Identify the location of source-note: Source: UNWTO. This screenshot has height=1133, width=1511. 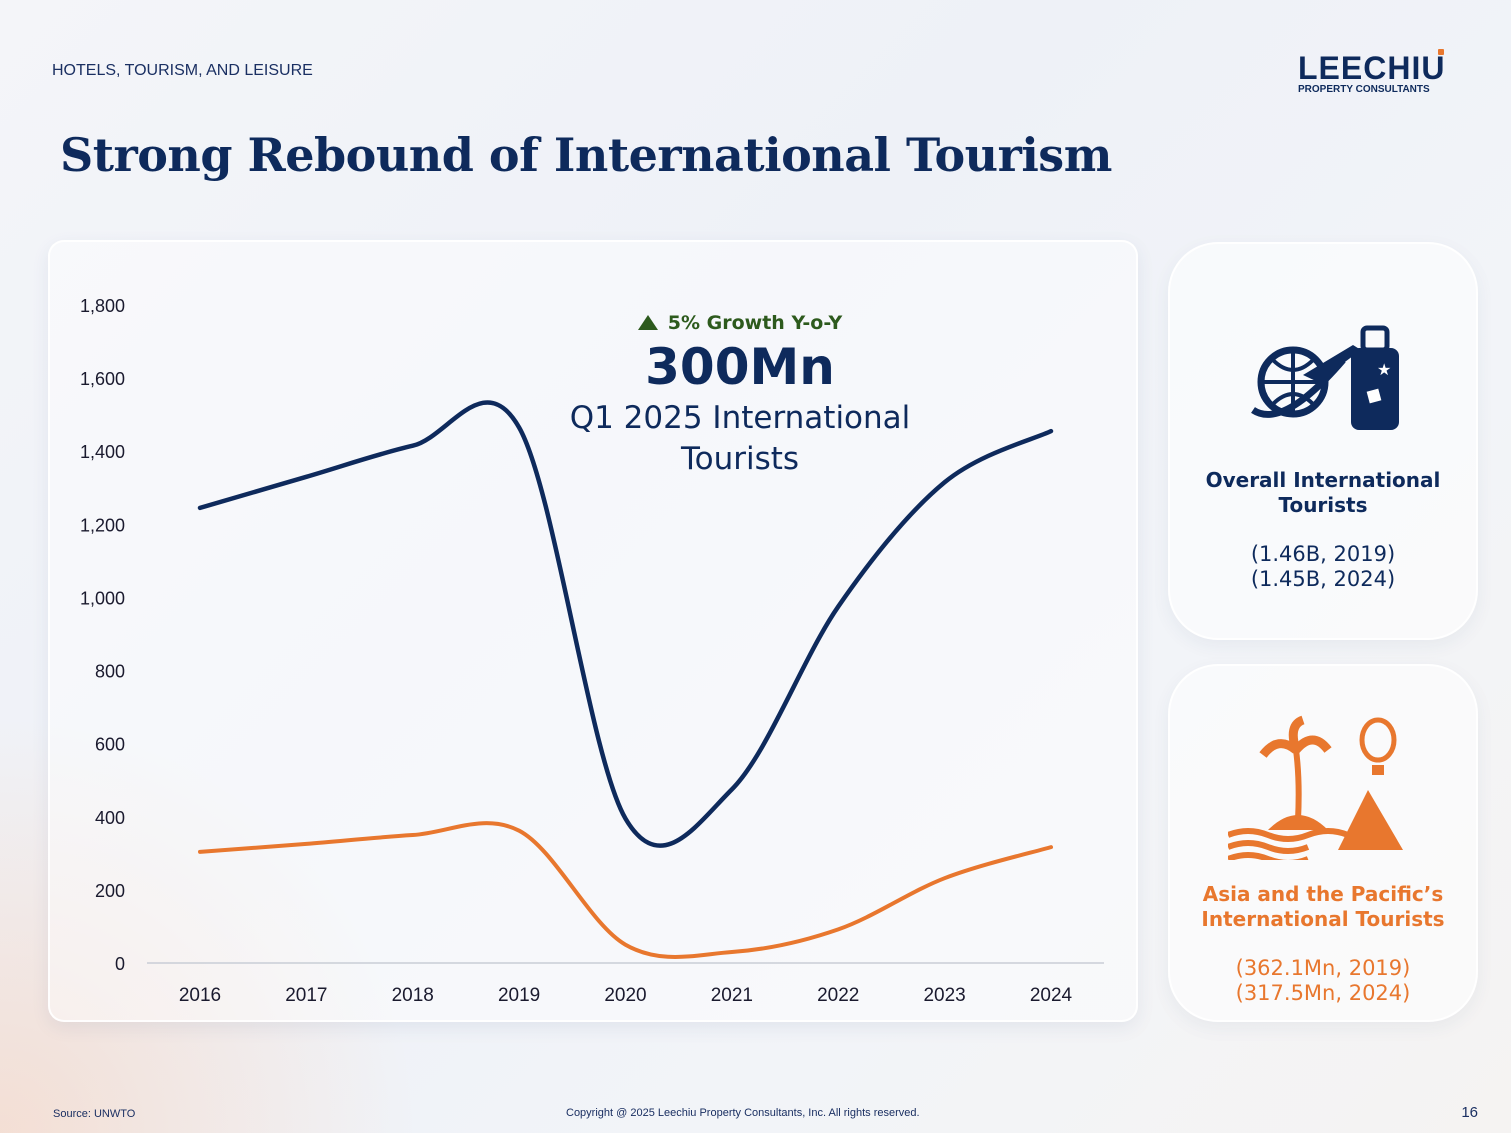
(94, 1114).